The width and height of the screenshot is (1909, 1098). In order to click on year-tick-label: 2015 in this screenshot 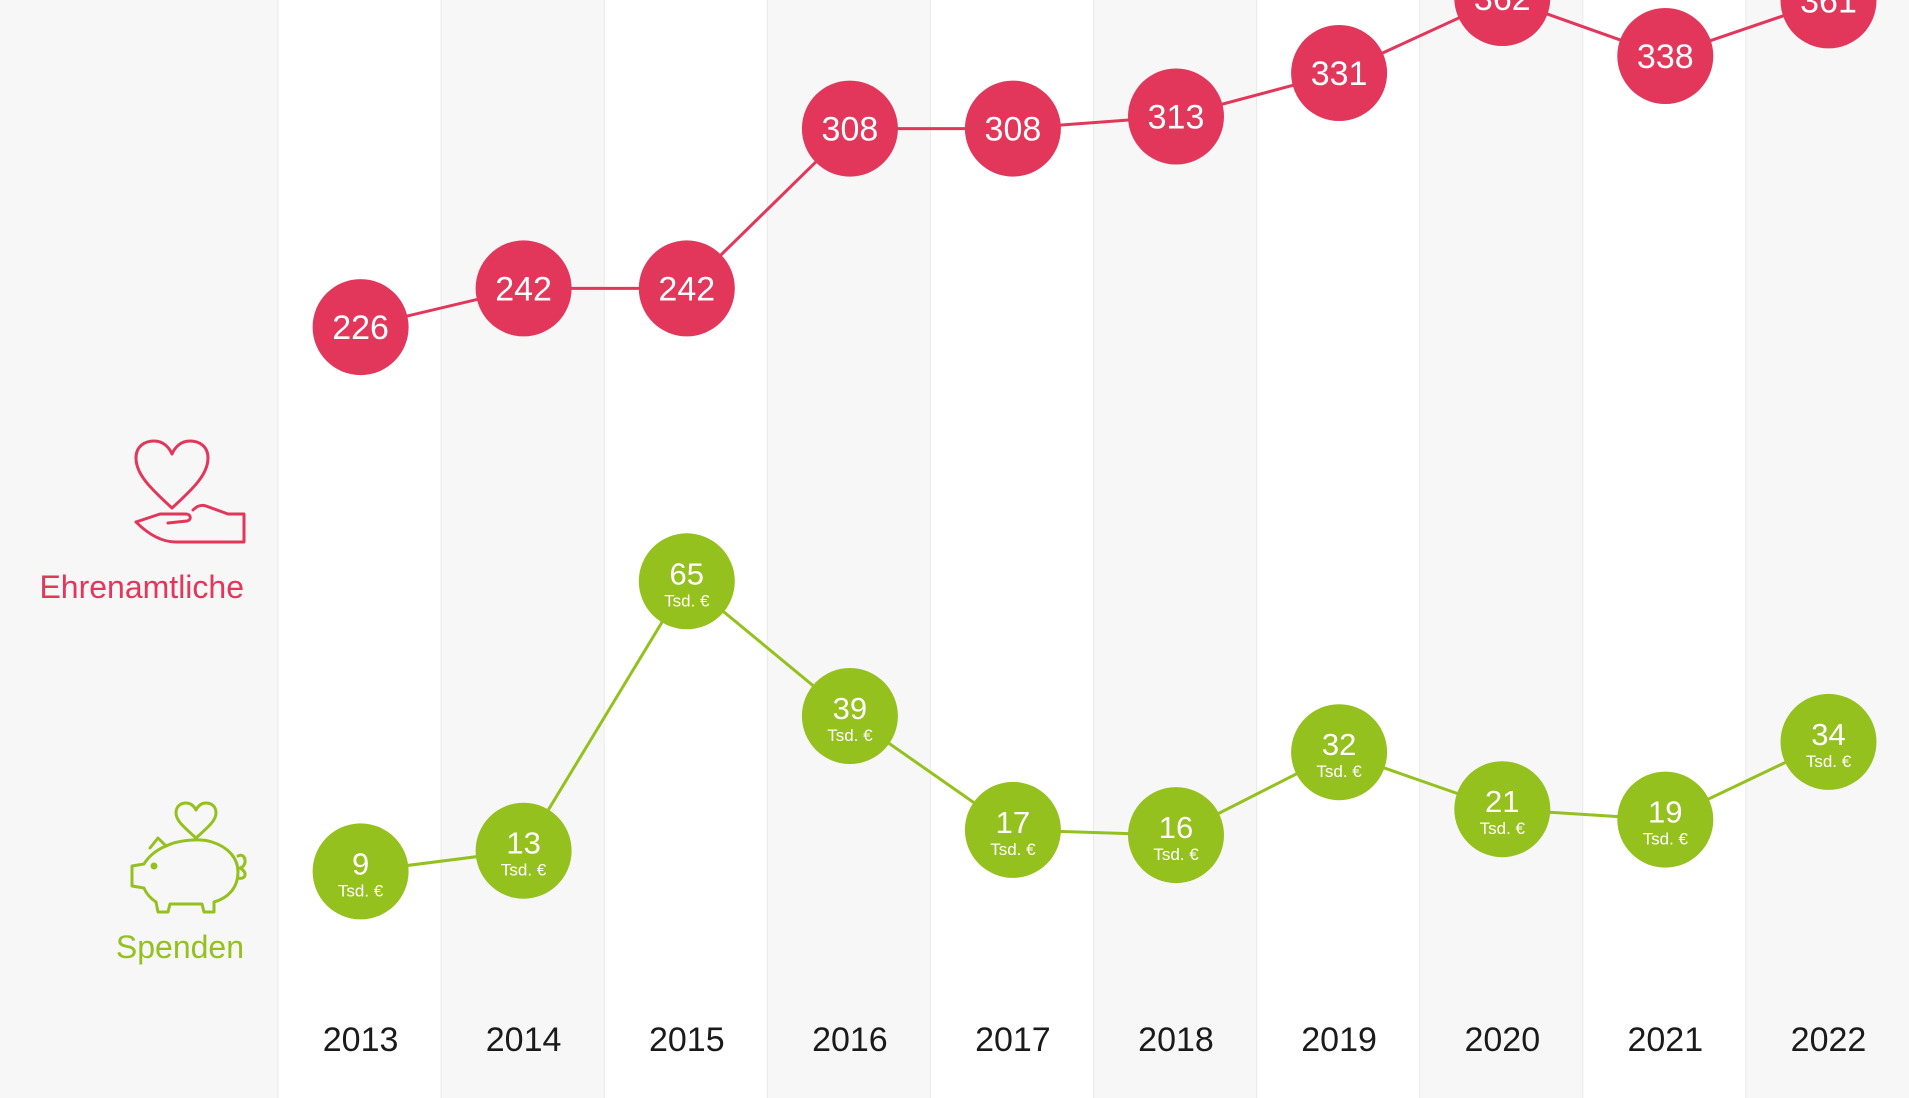, I will do `click(687, 1040)`.